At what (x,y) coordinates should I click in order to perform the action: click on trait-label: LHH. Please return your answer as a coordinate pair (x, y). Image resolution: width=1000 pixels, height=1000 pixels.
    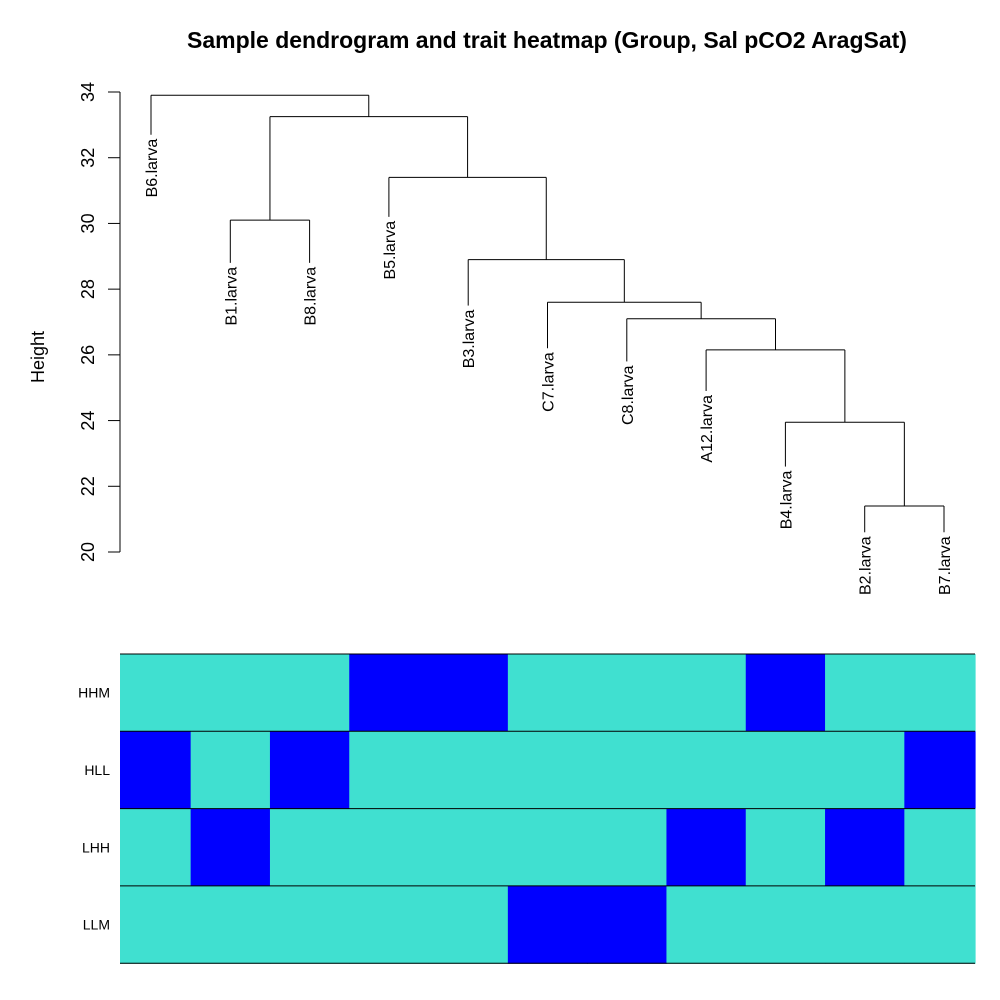
    Looking at the image, I should click on (96, 847).